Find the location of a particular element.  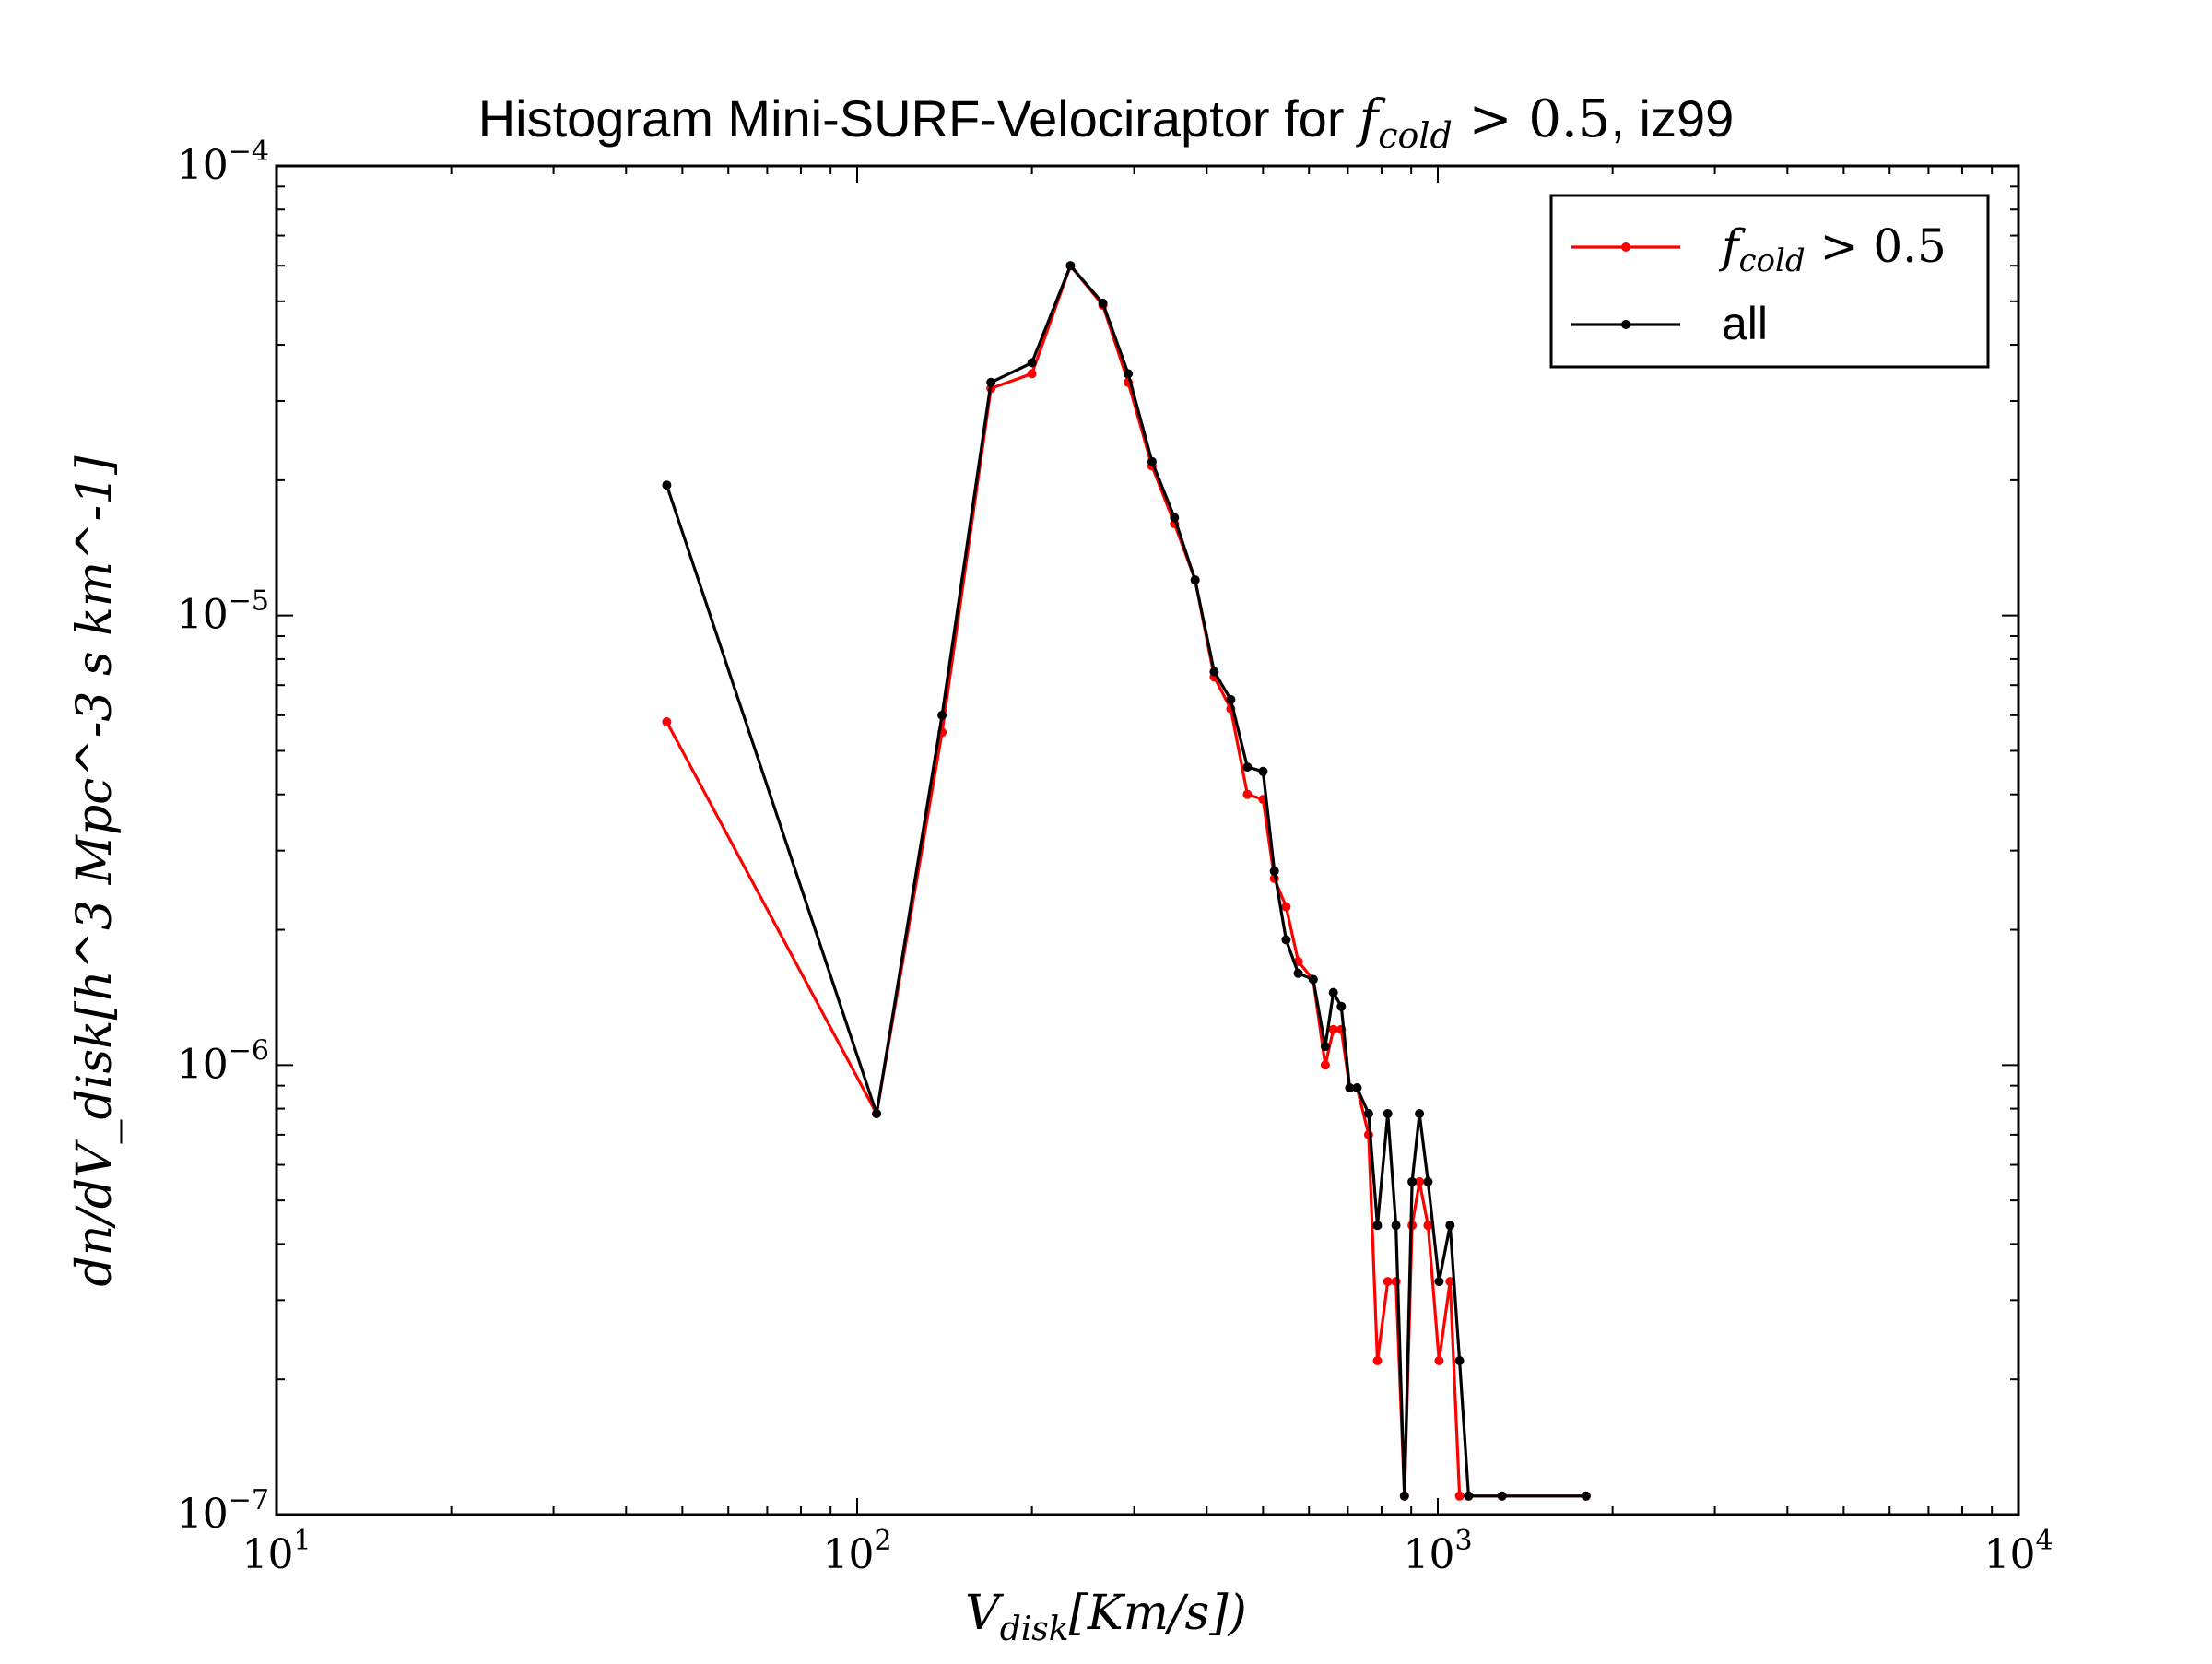

svg-text: Vdisk[Km/s]) is located at coordinates (1106, 1617).